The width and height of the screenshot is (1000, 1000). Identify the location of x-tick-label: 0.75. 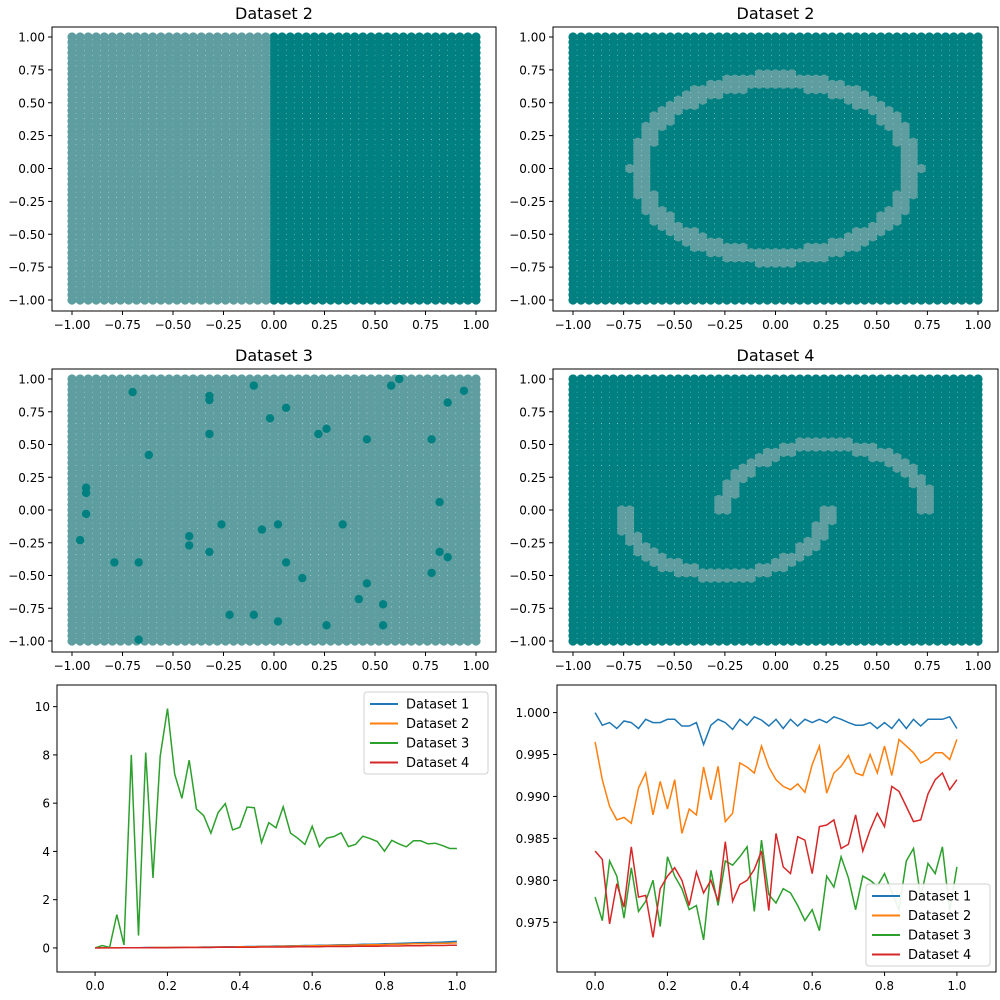
(425, 325).